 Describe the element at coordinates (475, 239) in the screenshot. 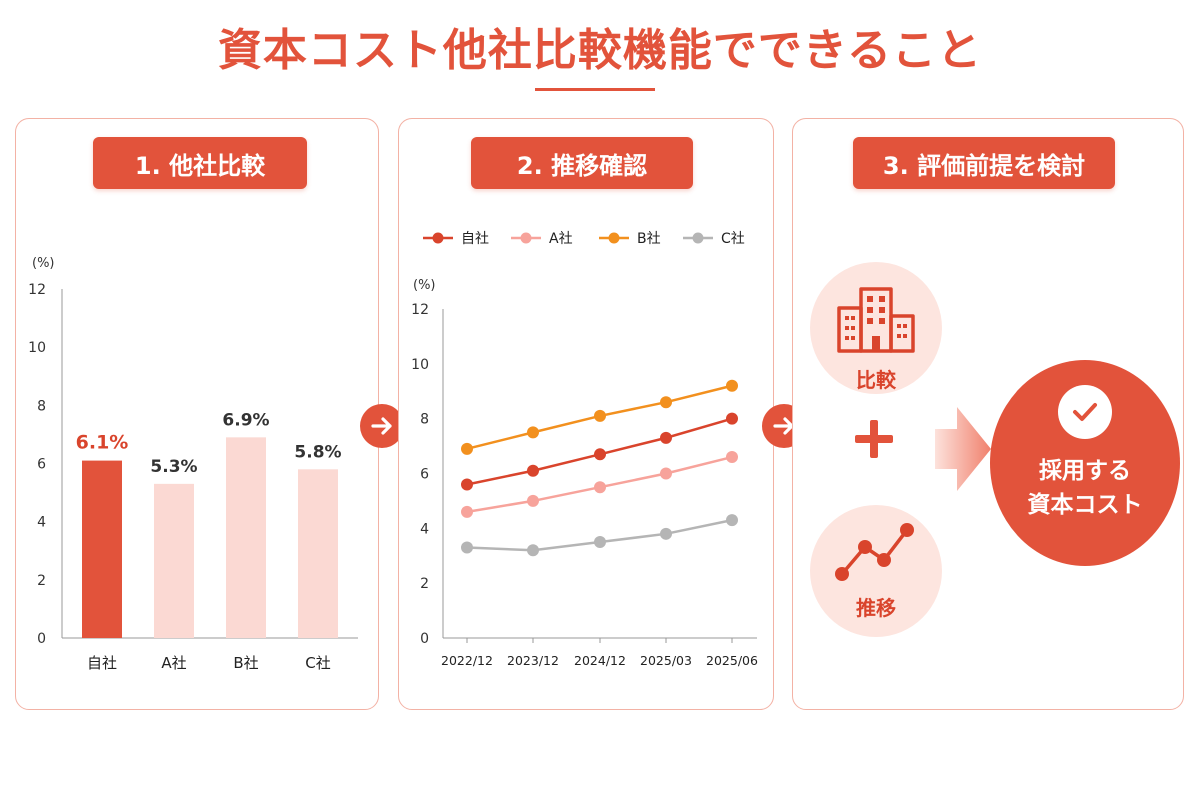

I see `legend-label: 自社` at that location.